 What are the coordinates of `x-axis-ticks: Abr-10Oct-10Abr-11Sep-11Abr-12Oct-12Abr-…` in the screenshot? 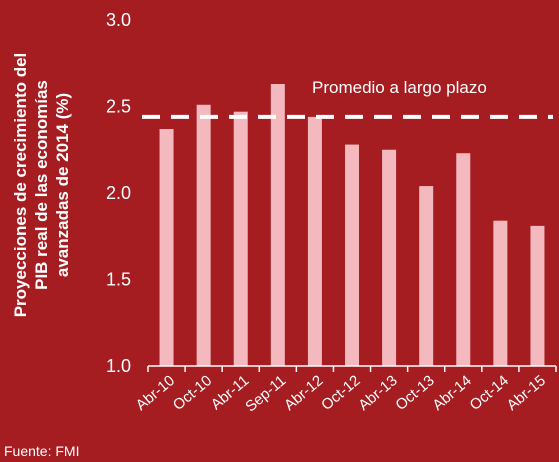 It's located at (345, 390).